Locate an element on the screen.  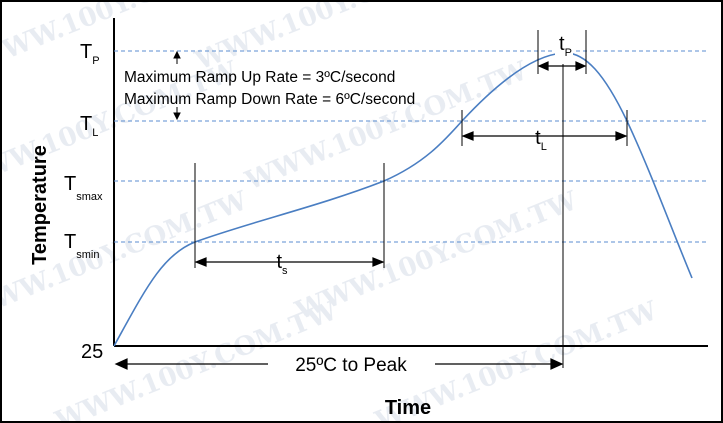
tp-label-sub: P is located at coordinates (95, 61).